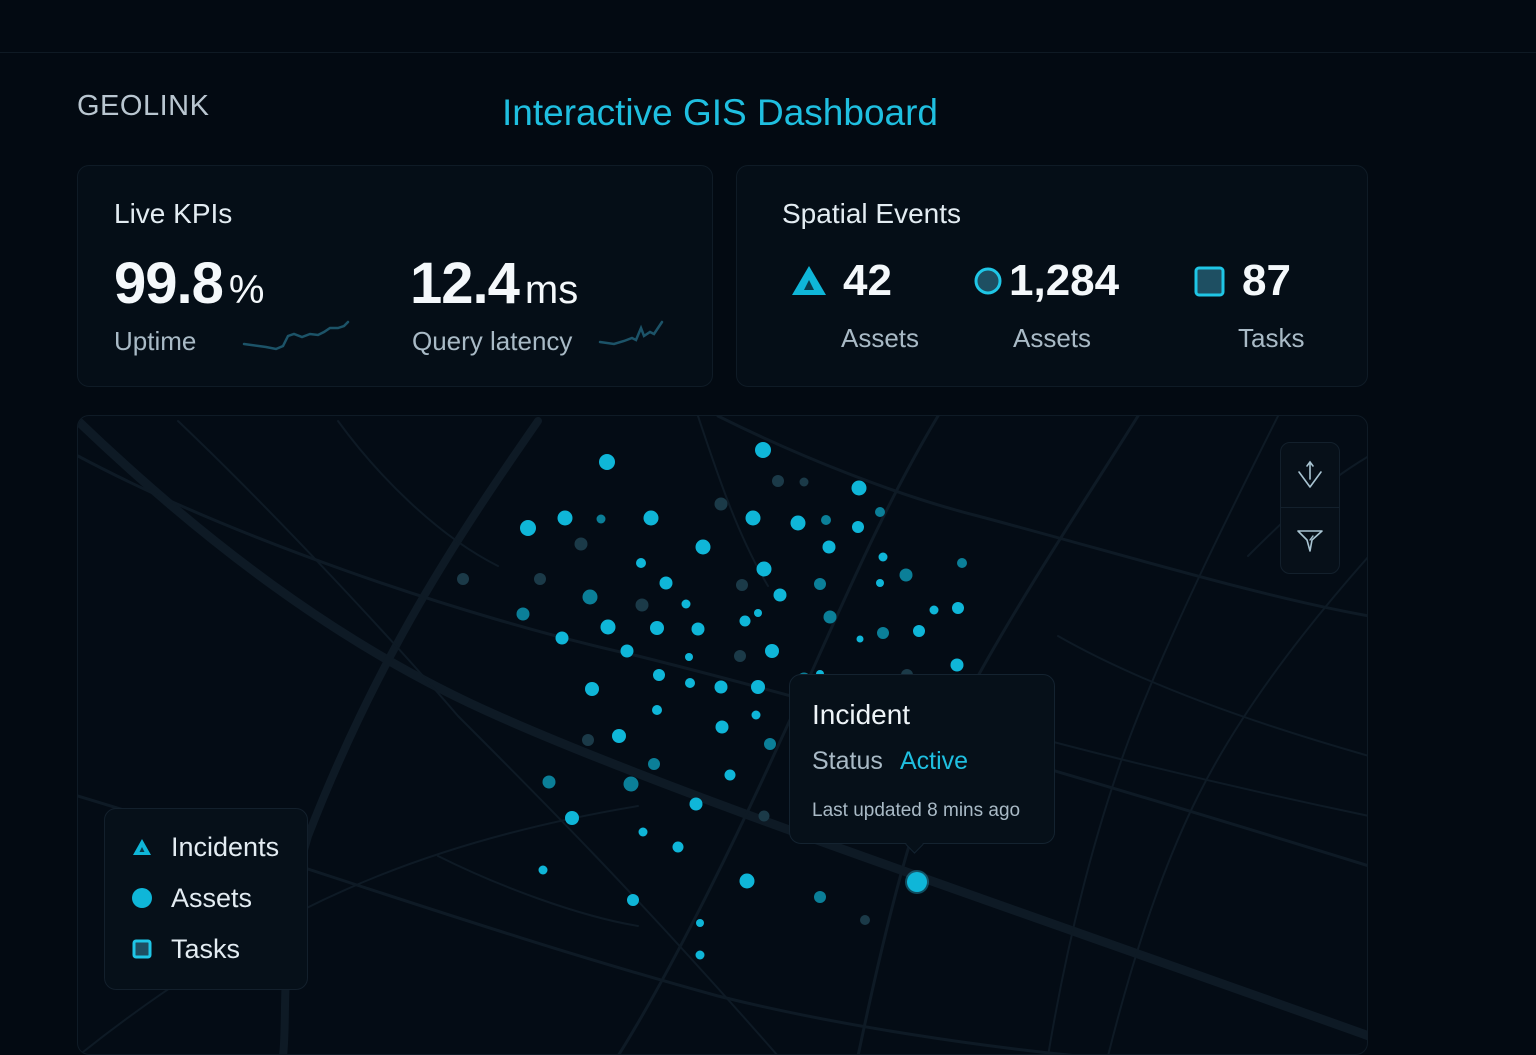  Describe the element at coordinates (143, 106) in the screenshot. I see `brand-logo: GEOLINK` at that location.